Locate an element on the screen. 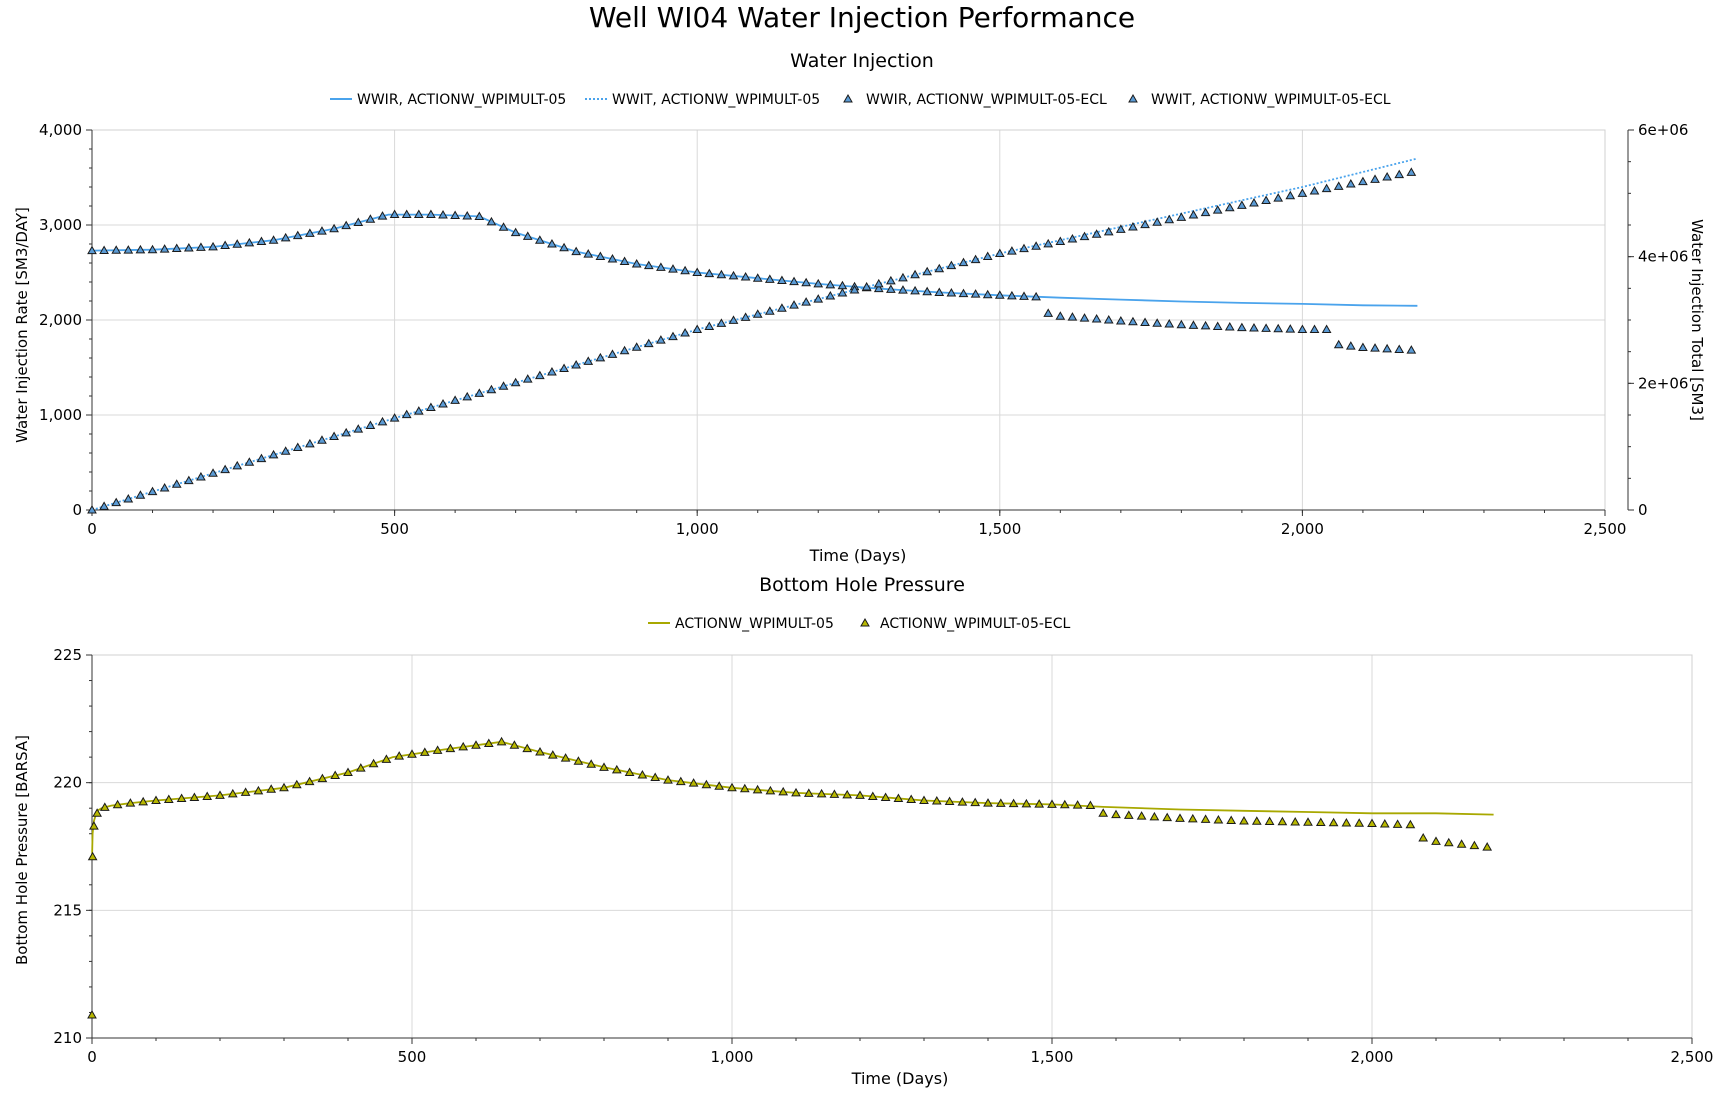 The height and width of the screenshot is (1111, 1725). chart2-x-axis-label: Time (Days) is located at coordinates (900, 1078).